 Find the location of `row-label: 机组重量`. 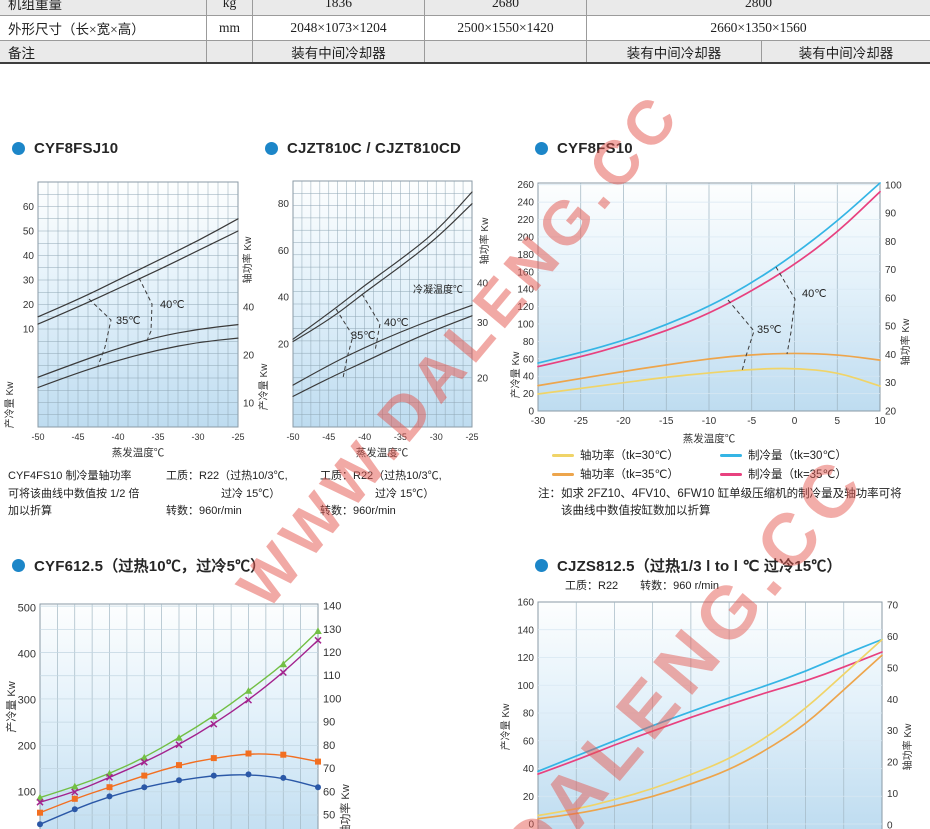

row-label: 机组重量 is located at coordinates (103, 7).